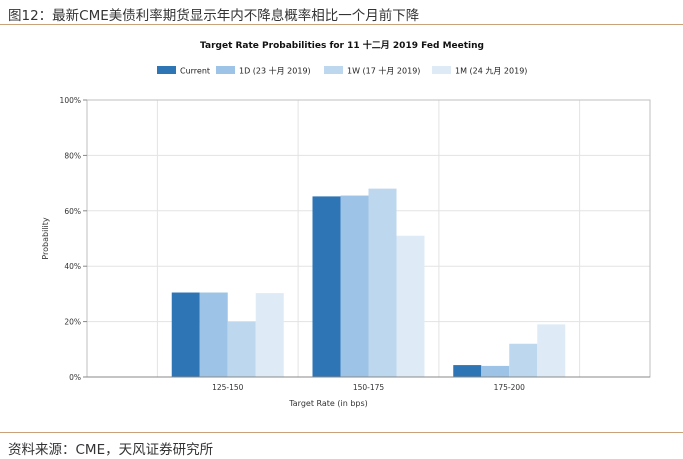  Describe the element at coordinates (72, 211) in the screenshot. I see `y-tick-label: 60%` at that location.